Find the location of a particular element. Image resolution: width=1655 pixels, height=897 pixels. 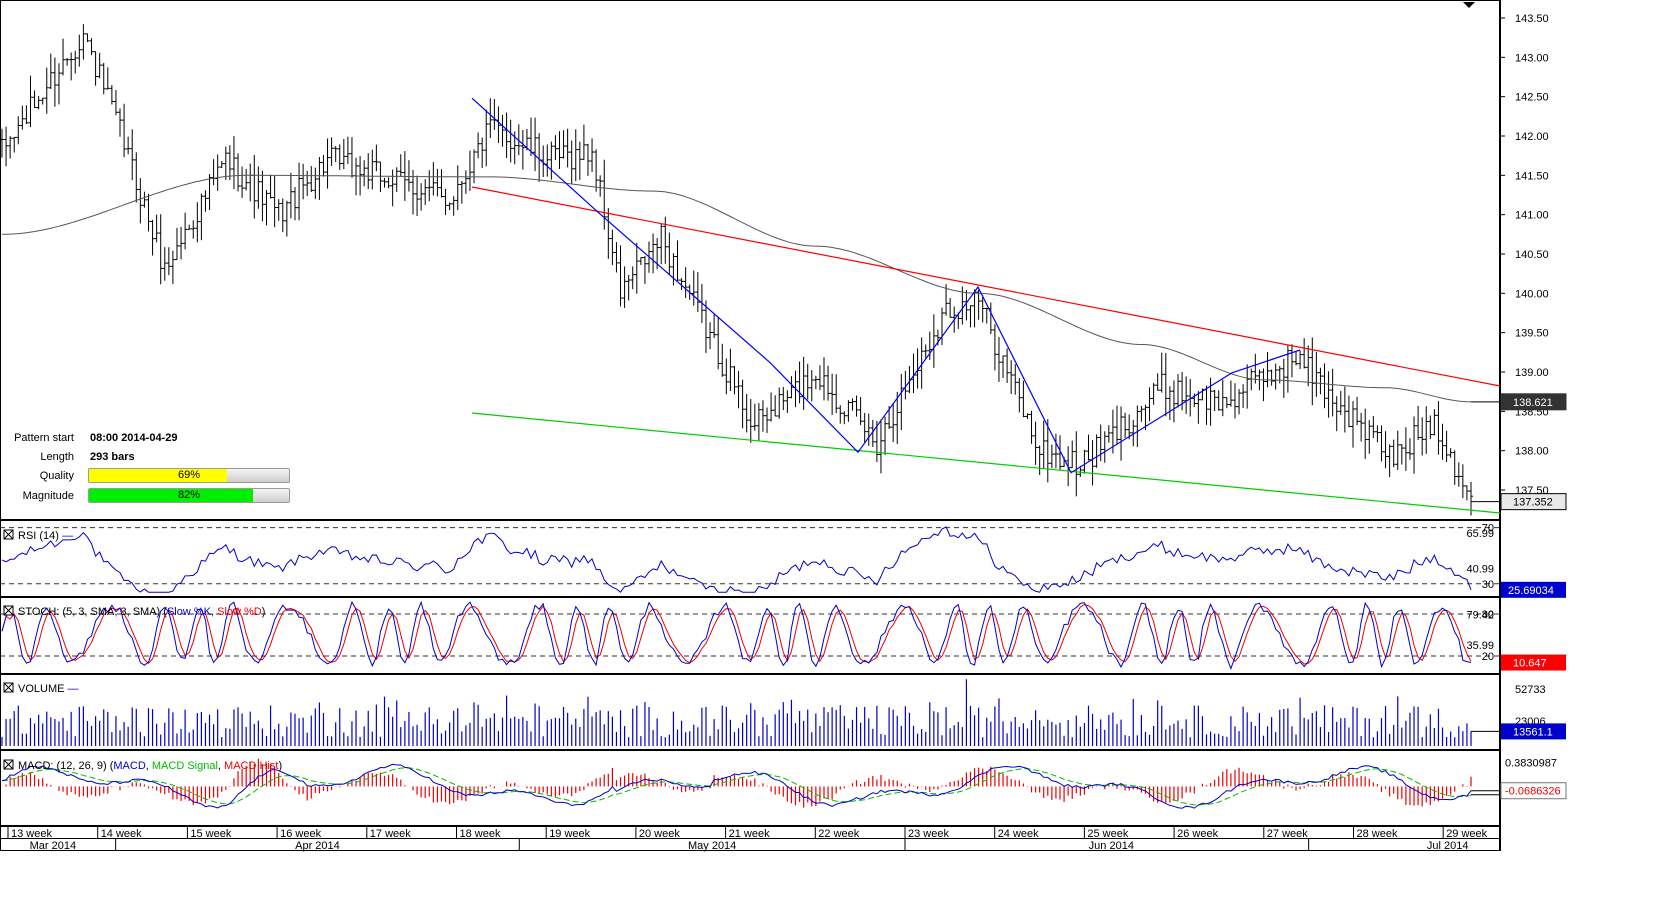

stoch-tick-label: 20 is located at coordinates (1488, 657).